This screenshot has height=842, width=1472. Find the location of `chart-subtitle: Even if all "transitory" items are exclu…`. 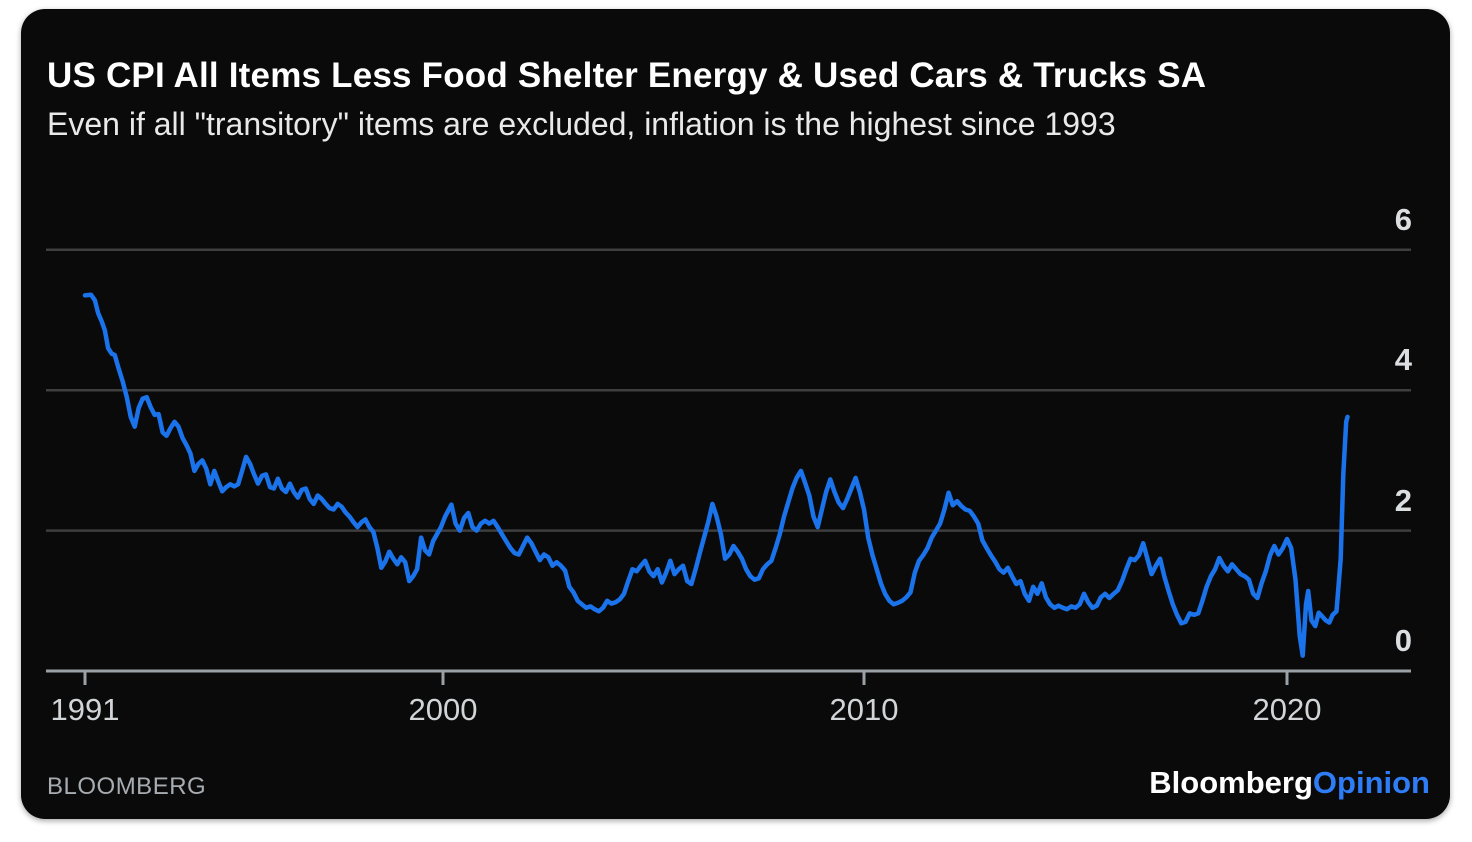

chart-subtitle: Even if all "transitory" items are exclu… is located at coordinates (581, 124).